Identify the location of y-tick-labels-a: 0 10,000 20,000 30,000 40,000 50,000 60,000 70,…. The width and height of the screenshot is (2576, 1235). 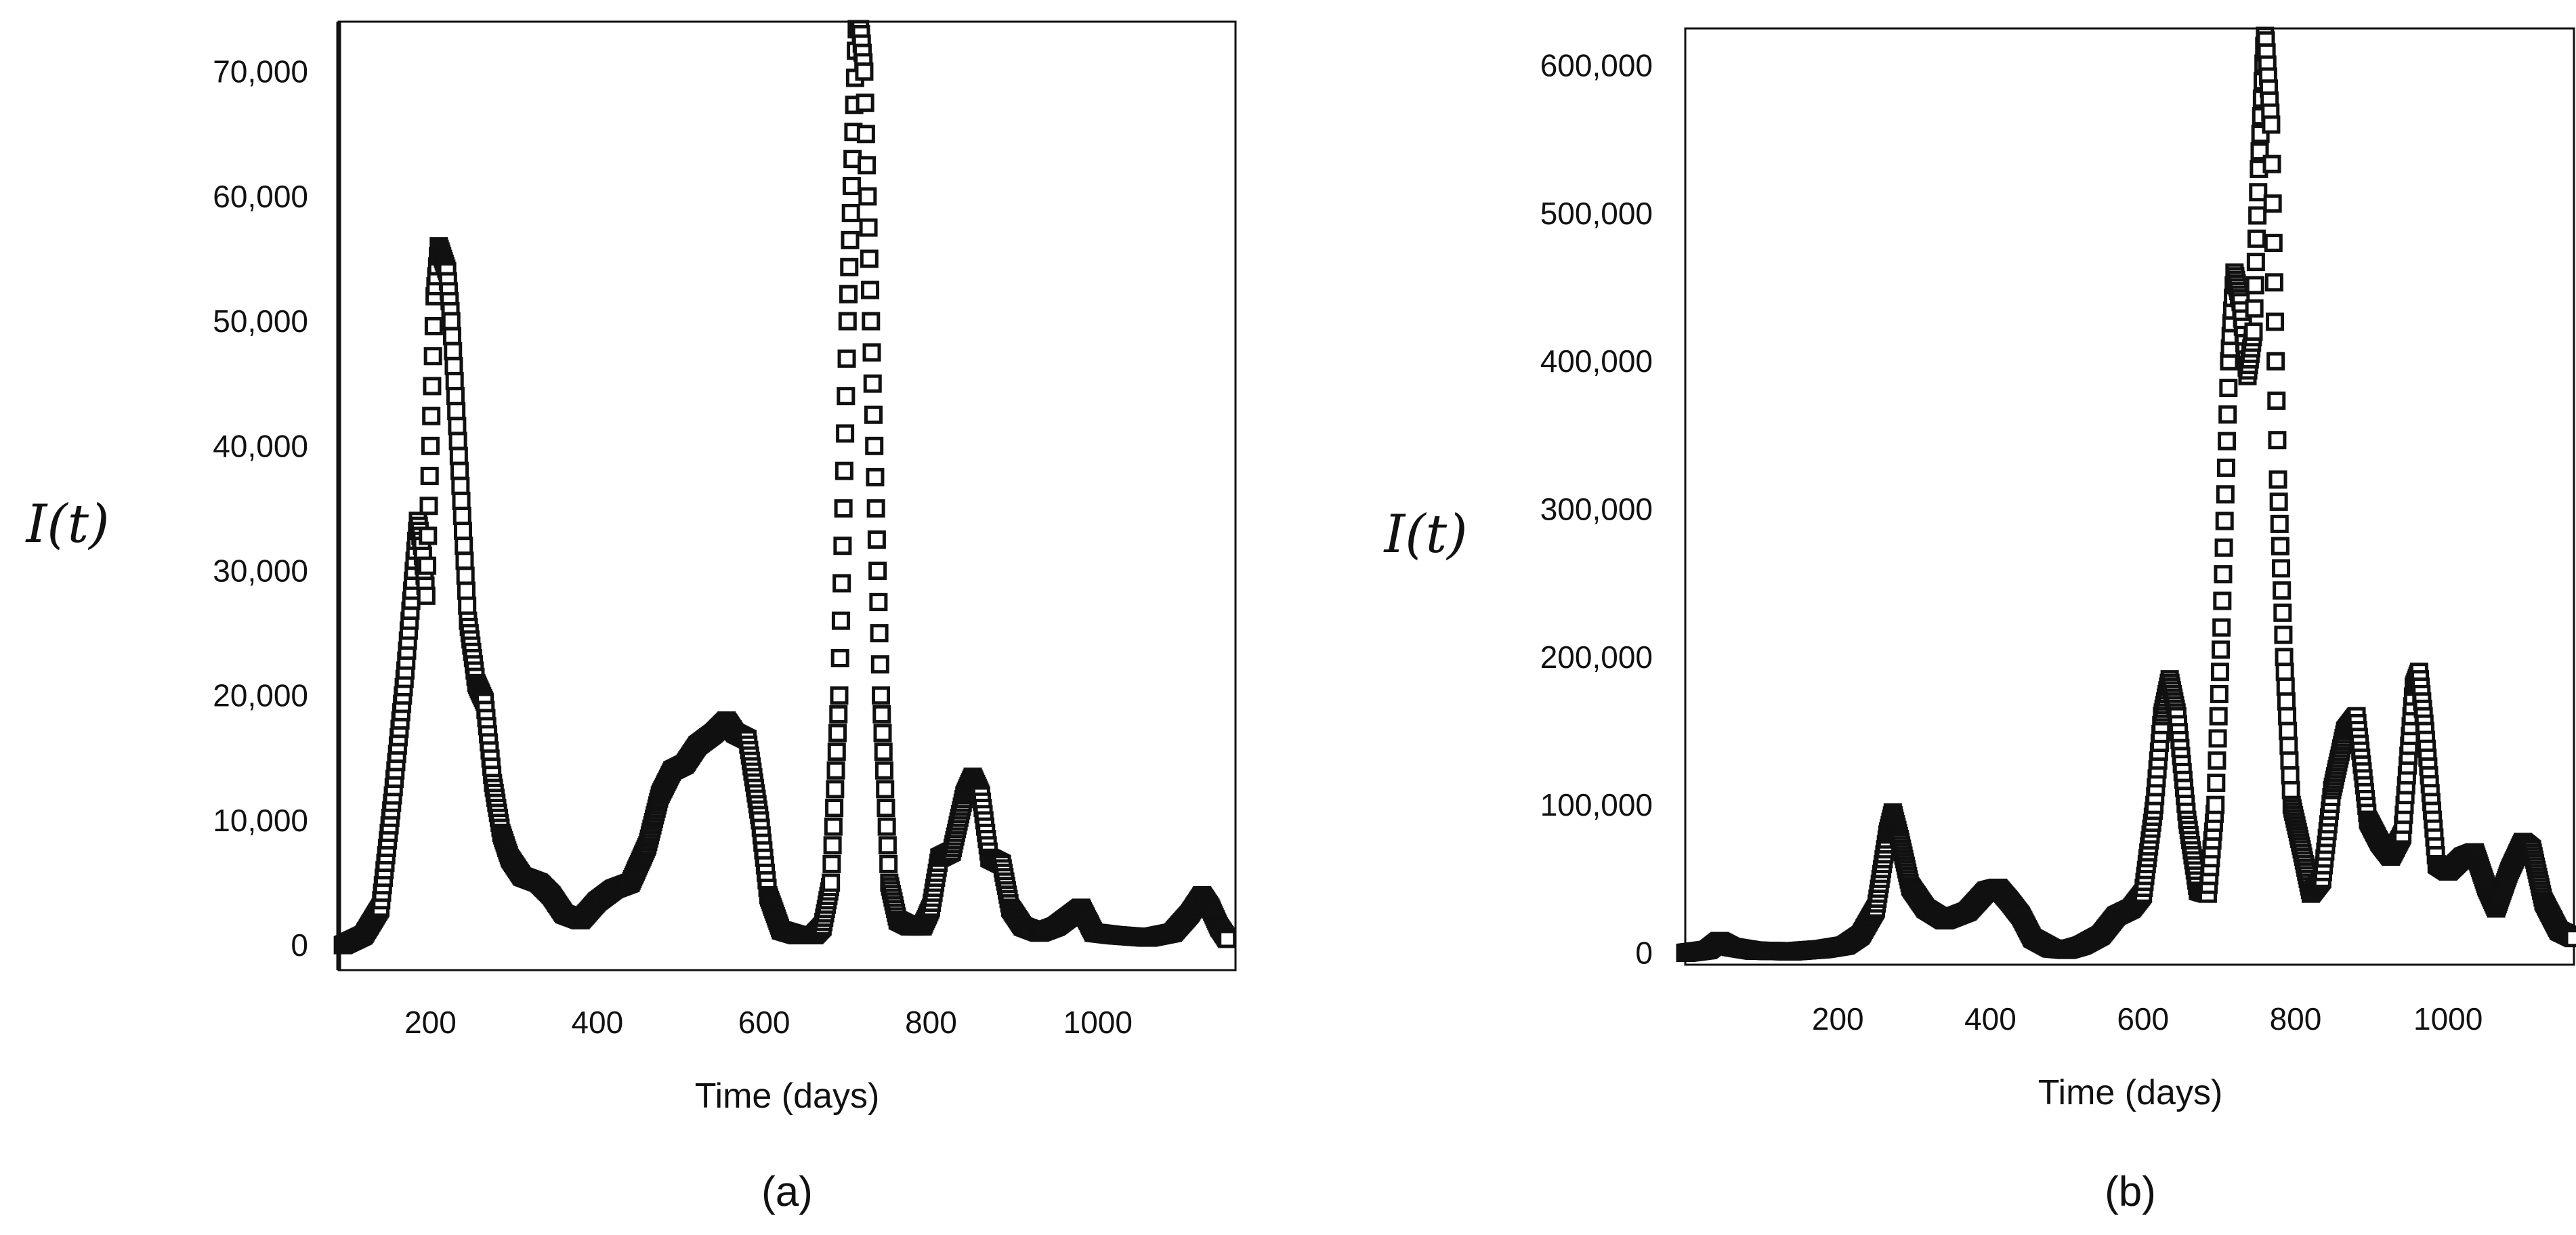
(260, 509).